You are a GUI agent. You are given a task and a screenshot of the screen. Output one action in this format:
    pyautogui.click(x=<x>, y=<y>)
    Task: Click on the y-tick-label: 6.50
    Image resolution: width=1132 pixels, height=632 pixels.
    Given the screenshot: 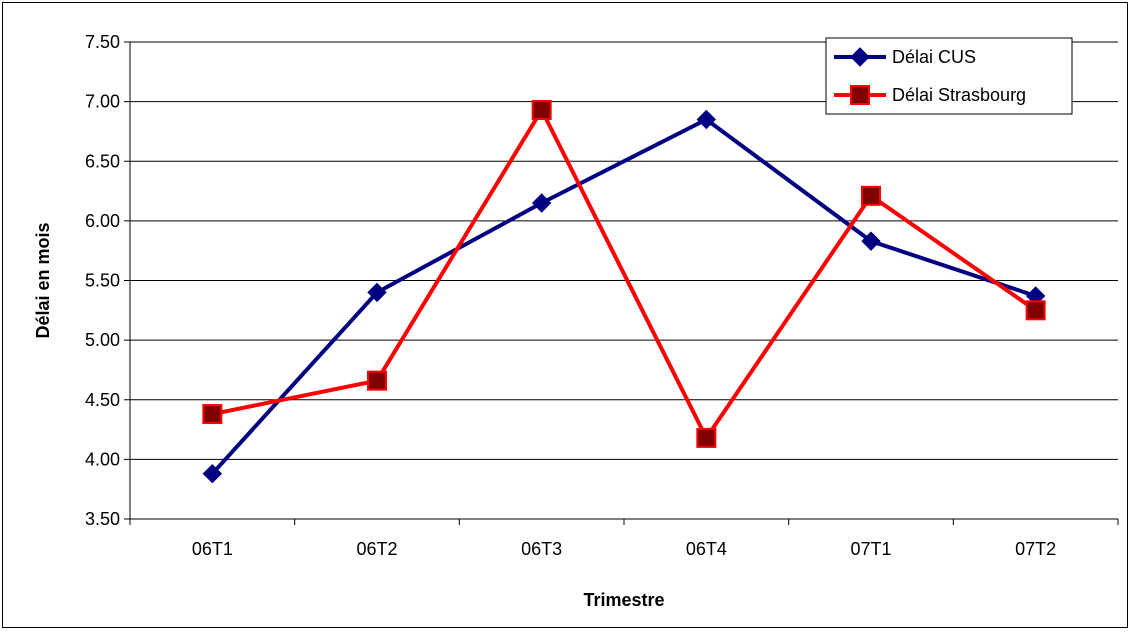 What is the action you would take?
    pyautogui.click(x=102, y=161)
    